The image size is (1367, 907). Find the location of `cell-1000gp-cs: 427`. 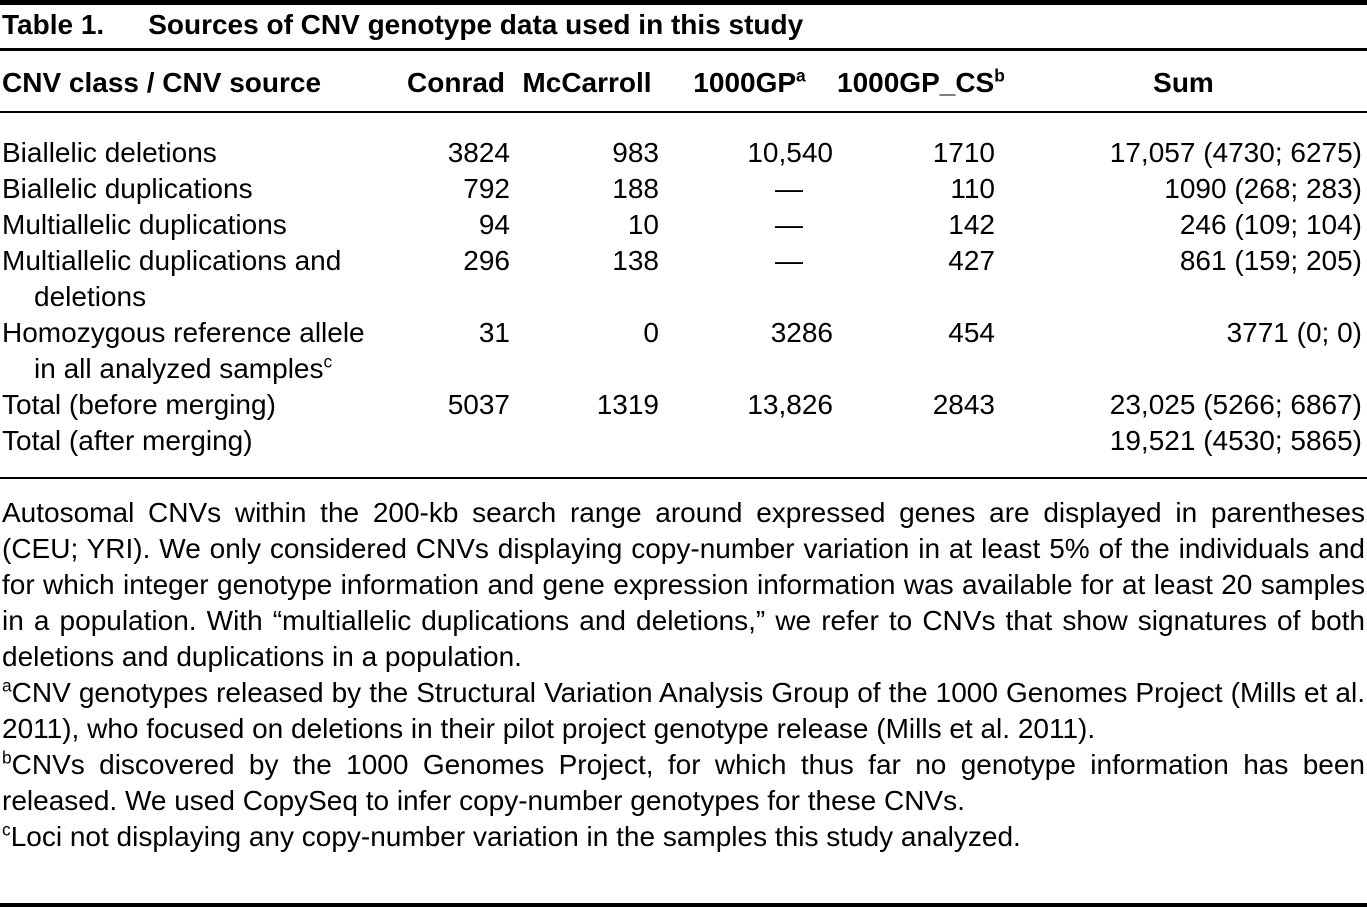

cell-1000gp-cs: 427 is located at coordinates (971, 260).